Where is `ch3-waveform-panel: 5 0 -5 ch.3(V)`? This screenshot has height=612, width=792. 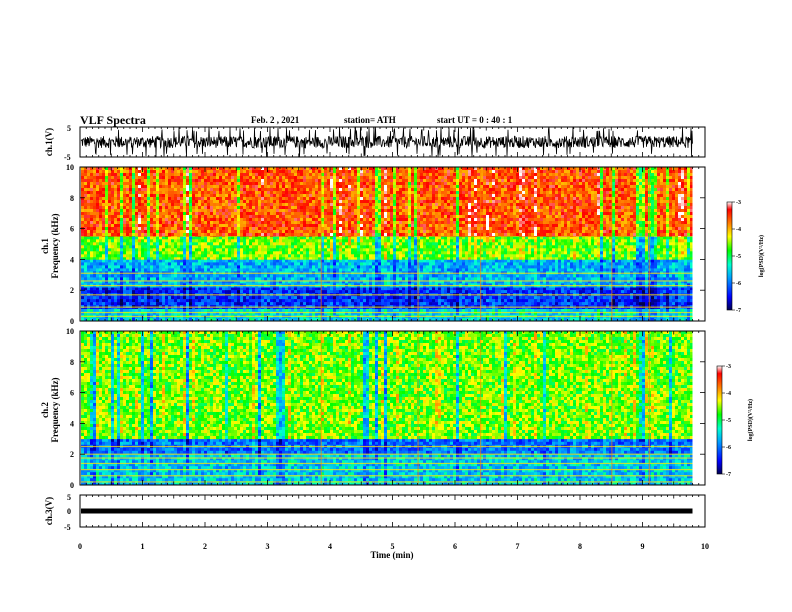 ch3-waveform-panel: 5 0 -5 ch.3(V) is located at coordinates (375, 512).